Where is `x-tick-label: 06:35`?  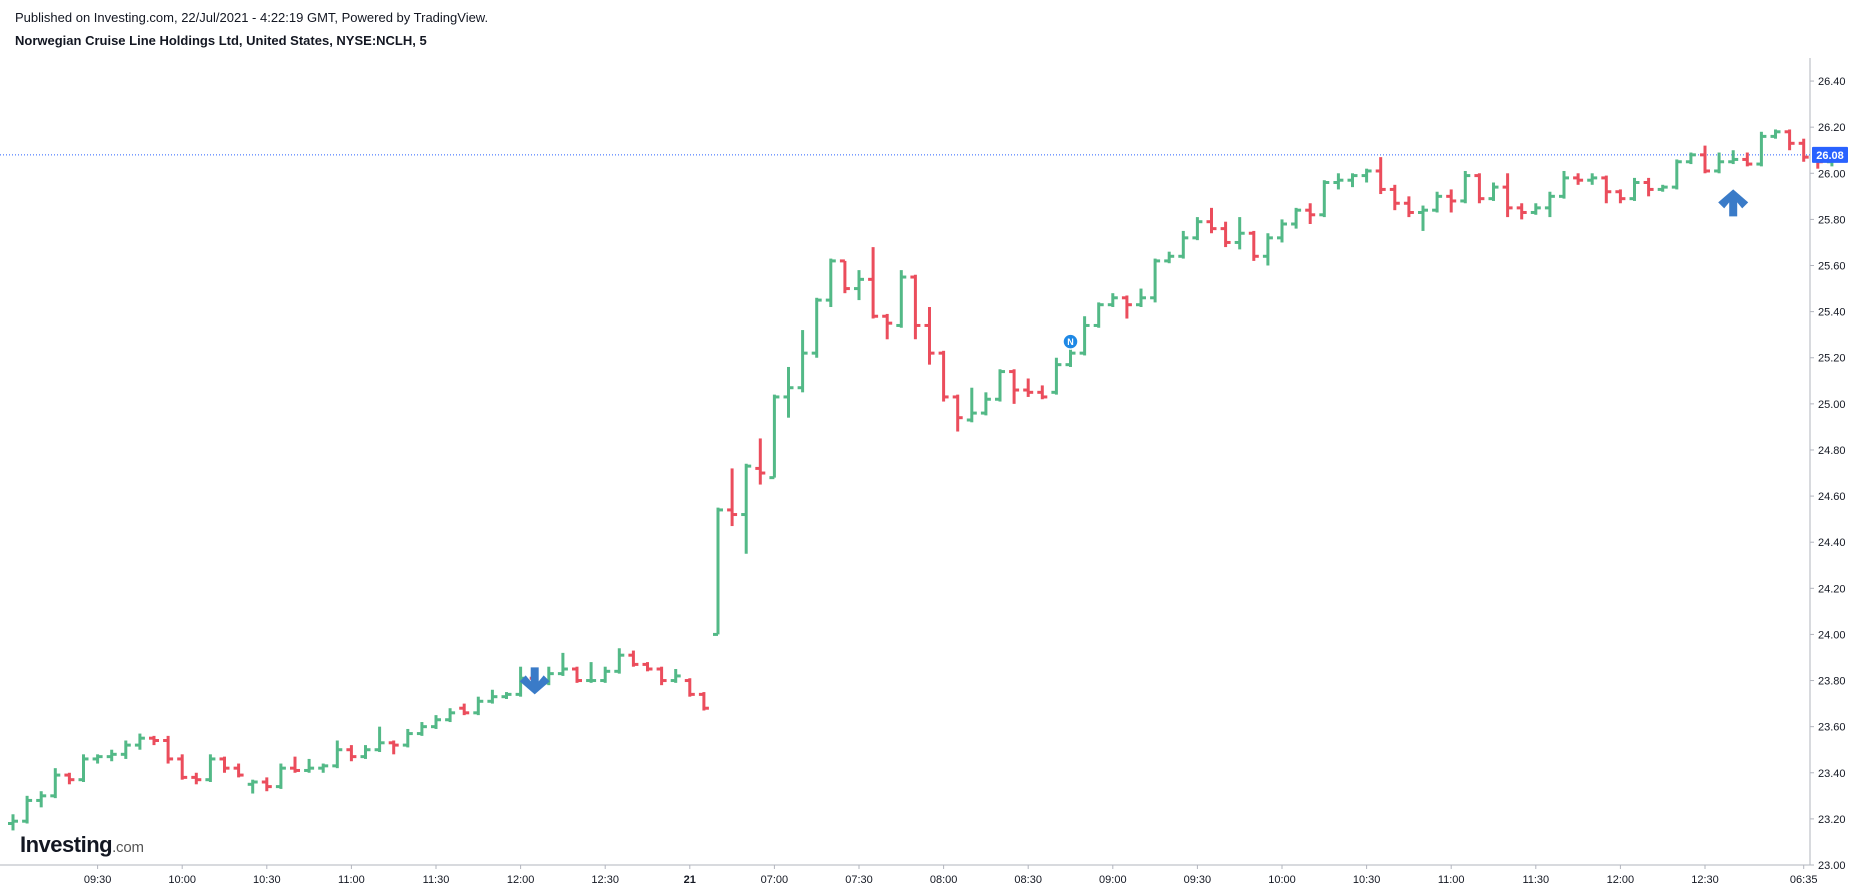 x-tick-label: 06:35 is located at coordinates (1804, 880).